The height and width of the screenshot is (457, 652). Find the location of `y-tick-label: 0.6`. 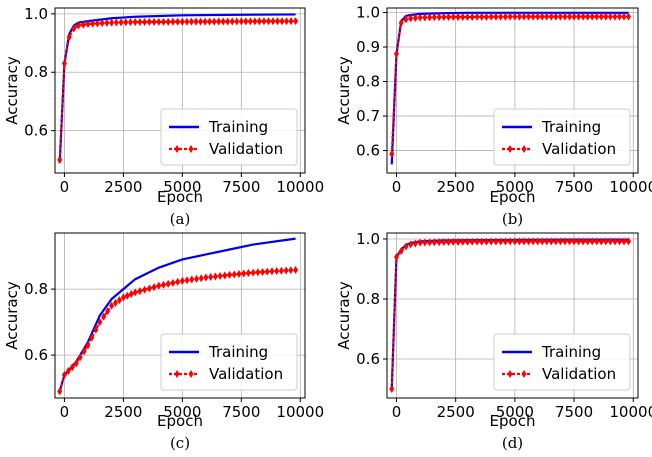

y-tick-label: 0.6 is located at coordinates (368, 151).